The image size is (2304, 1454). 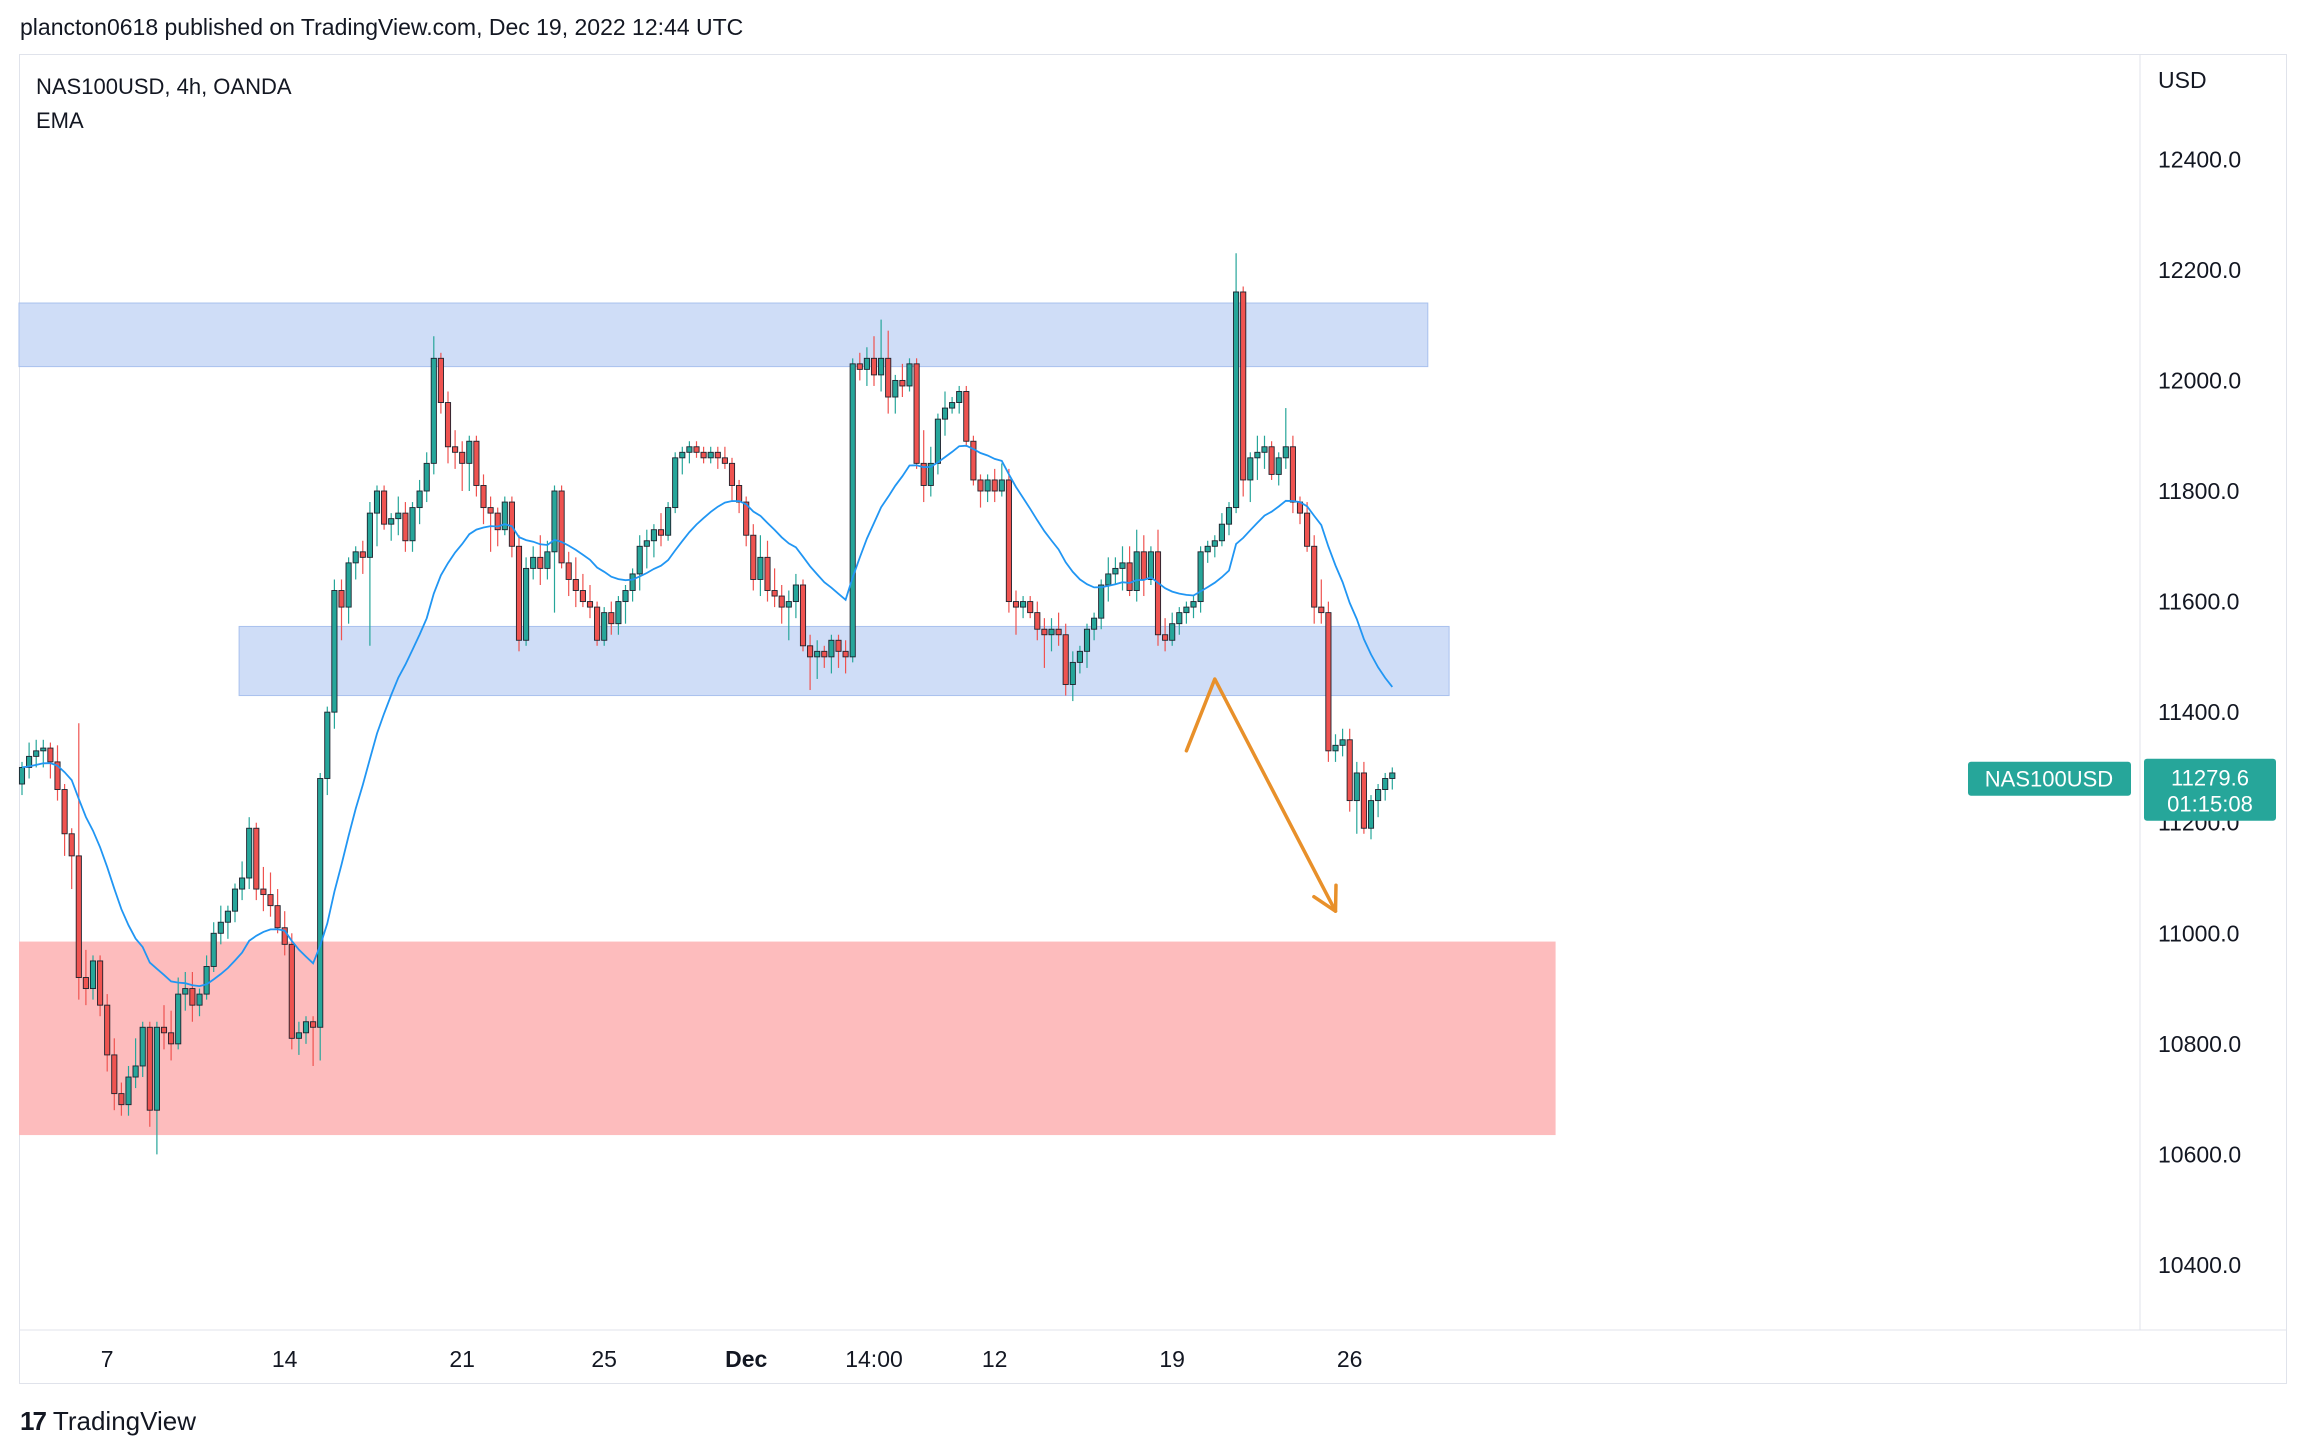 I want to click on symbol-badge, so click(x=2049, y=778).